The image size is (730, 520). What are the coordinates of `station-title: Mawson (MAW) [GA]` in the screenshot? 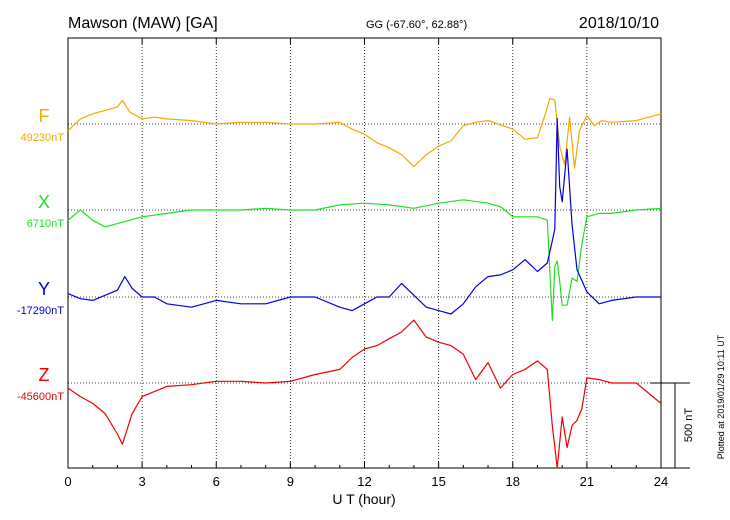 It's located at (143, 23).